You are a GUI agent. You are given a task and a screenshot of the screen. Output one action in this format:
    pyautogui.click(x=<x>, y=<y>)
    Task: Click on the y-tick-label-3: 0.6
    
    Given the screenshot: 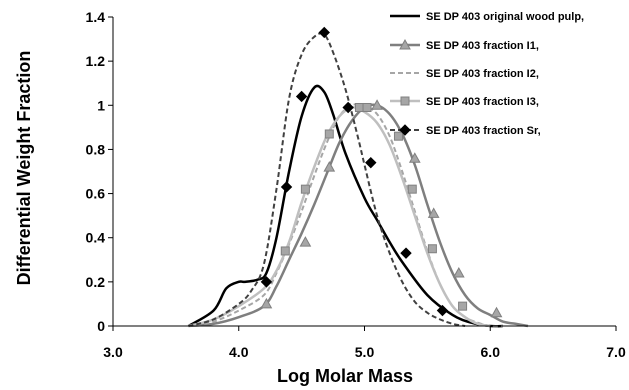 What is the action you would take?
    pyautogui.click(x=96, y=194)
    